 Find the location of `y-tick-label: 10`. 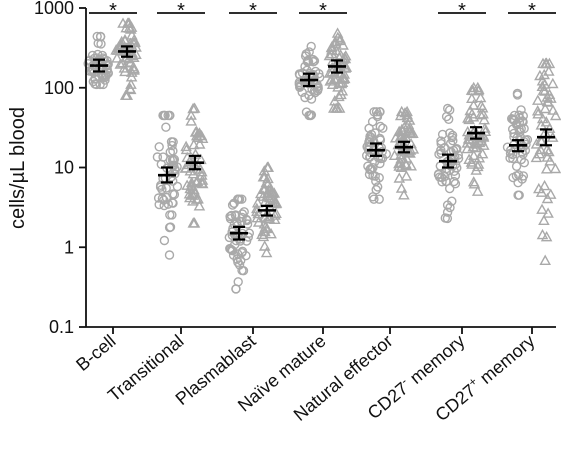

y-tick-label: 10 is located at coordinates (64, 168).